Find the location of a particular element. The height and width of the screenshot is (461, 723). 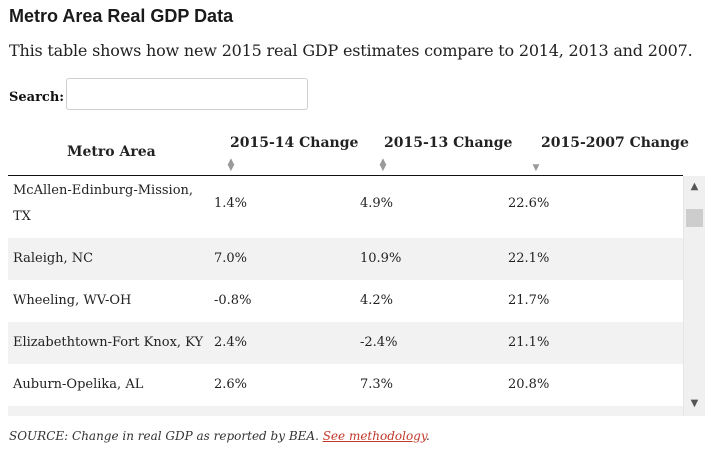

change-2015-14-cell: 1.4% is located at coordinates (231, 203).